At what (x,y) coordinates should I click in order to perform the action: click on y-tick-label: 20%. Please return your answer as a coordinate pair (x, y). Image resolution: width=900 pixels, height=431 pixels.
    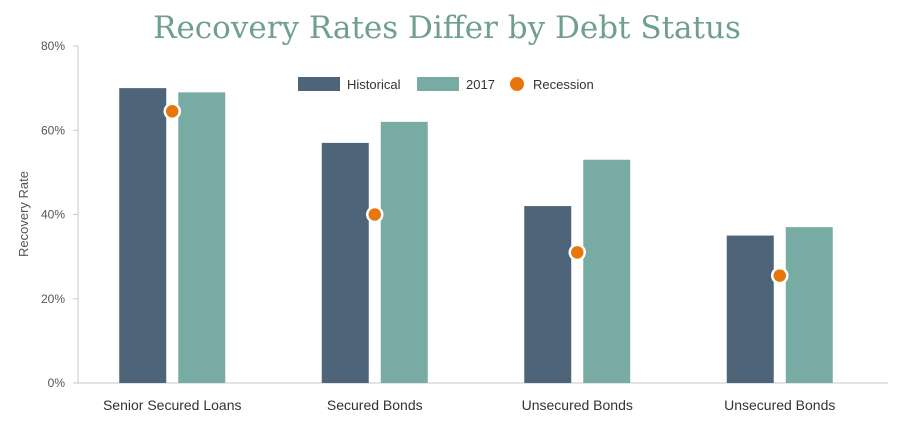
    Looking at the image, I should click on (53, 299).